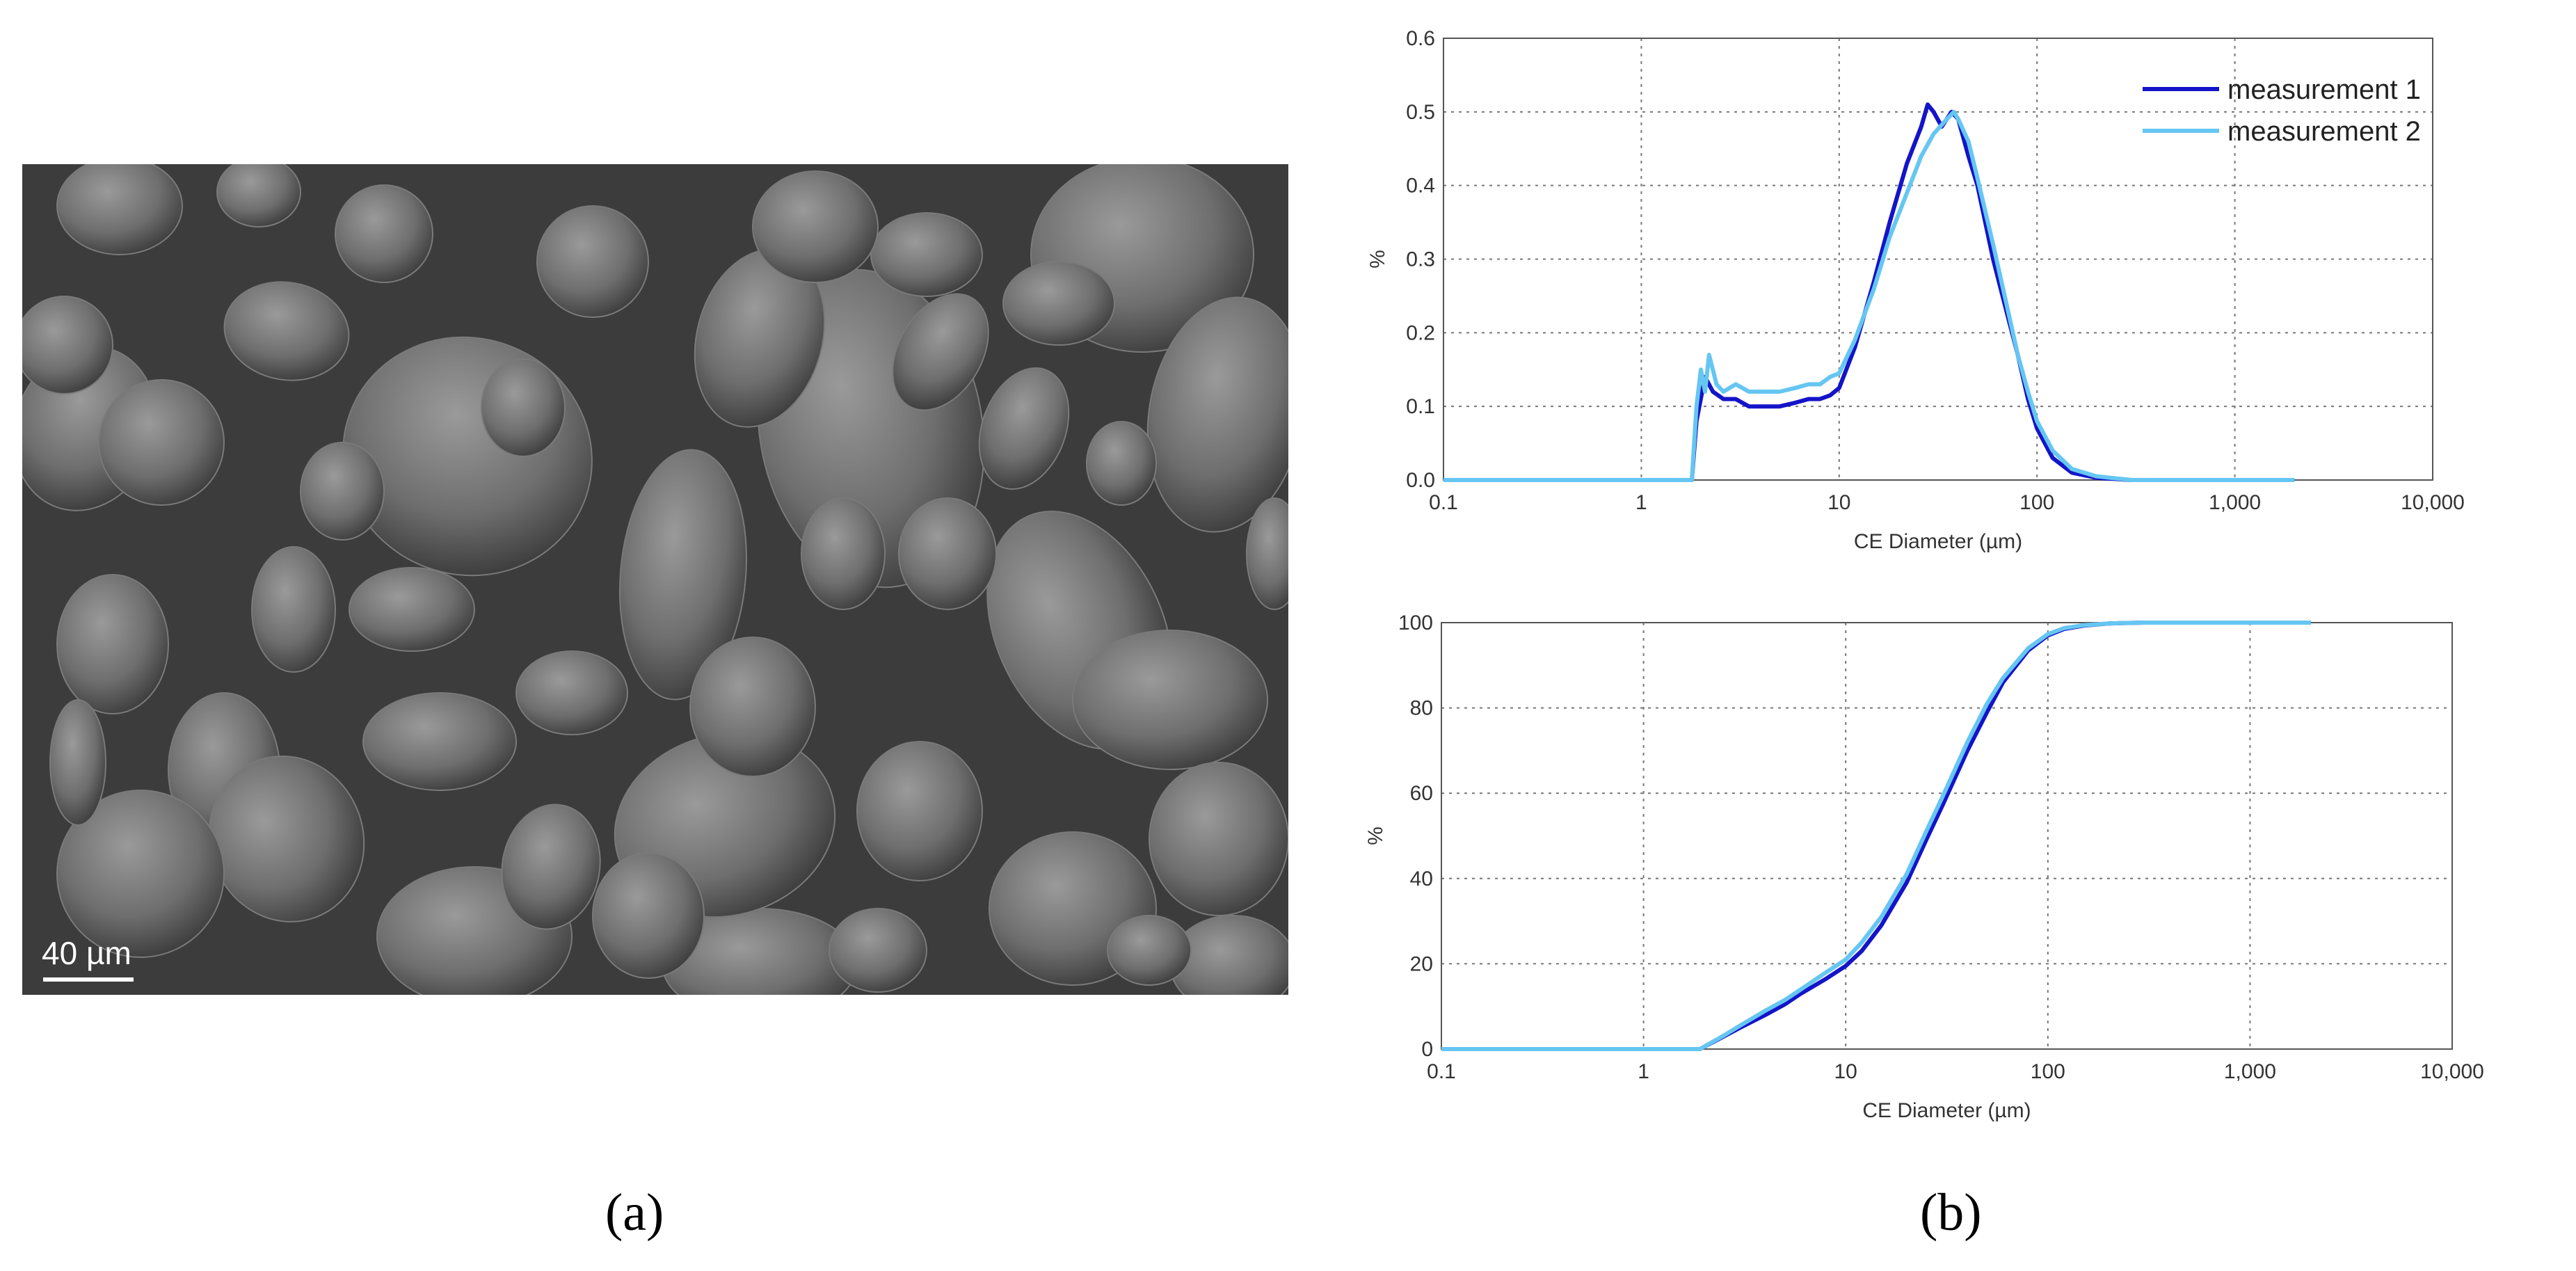  I want to click on panel-label-b: (b), so click(1951, 1212).